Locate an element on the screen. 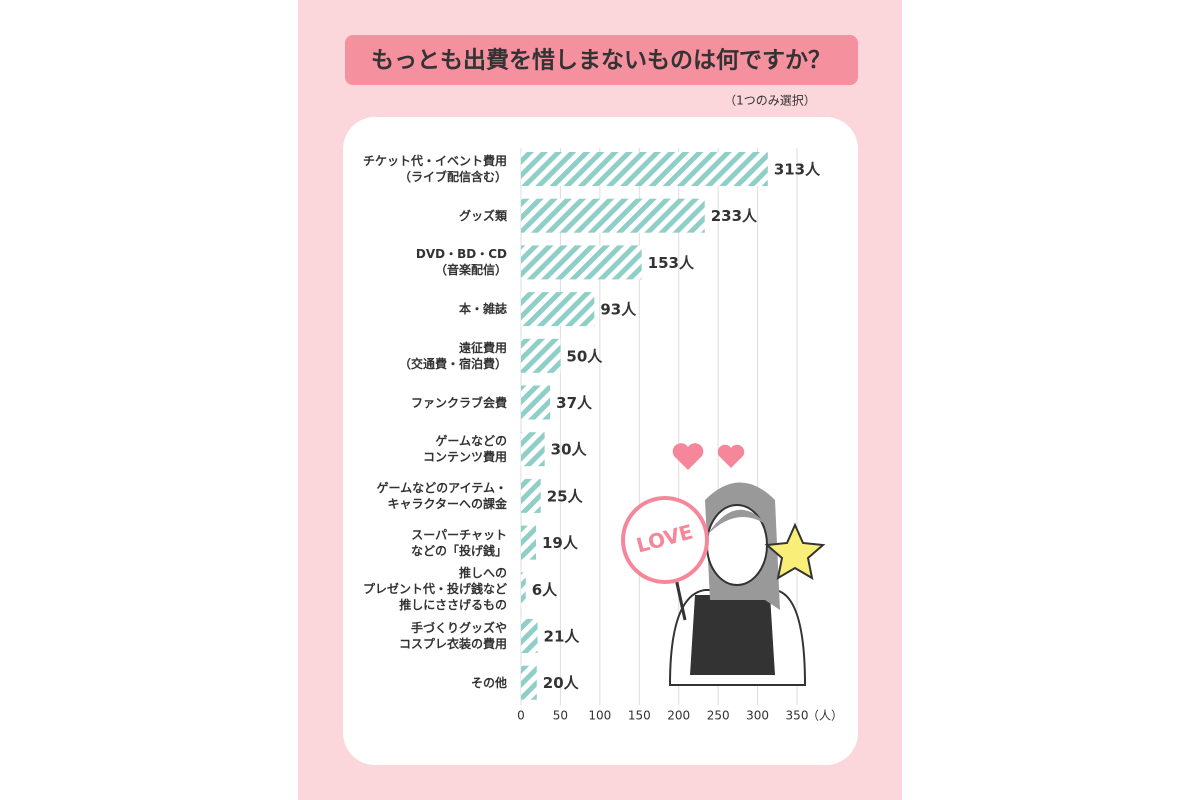  x-tick-label: 250 is located at coordinates (718, 716).